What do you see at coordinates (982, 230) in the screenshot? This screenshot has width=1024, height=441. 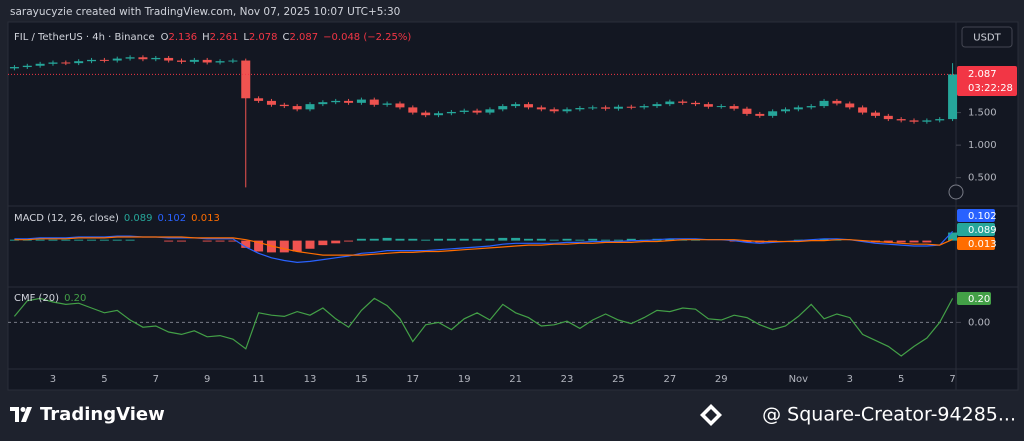 I see `histogram-tag-value: 0.089` at bounding box center [982, 230].